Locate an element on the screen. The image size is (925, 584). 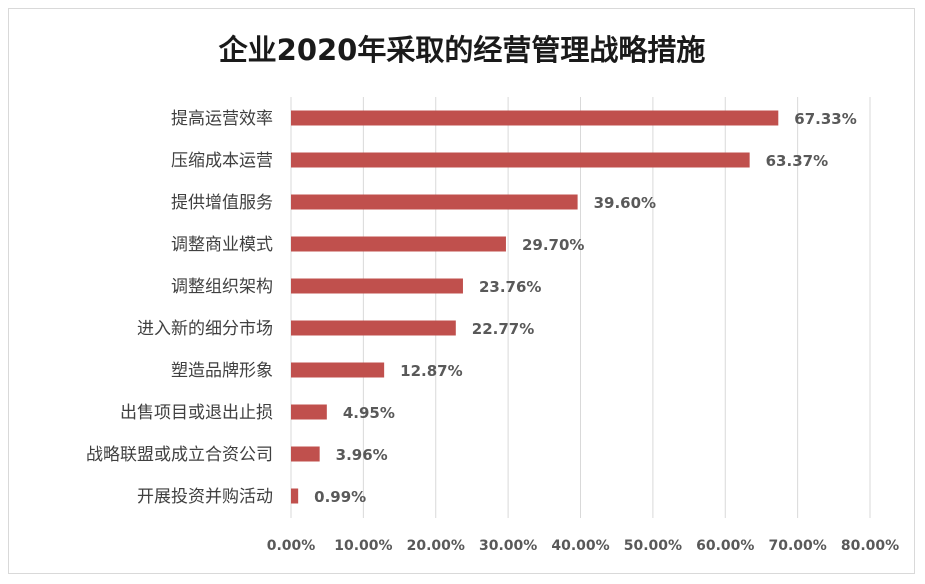
value-label: 29.70% is located at coordinates (553, 245).